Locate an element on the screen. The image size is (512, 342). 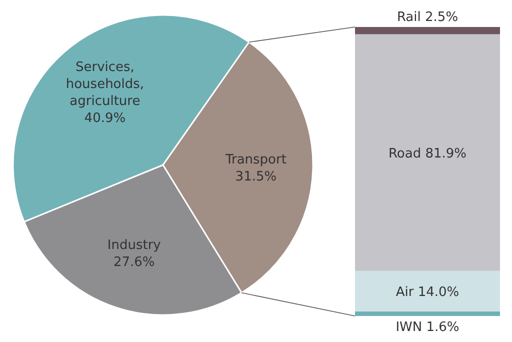
slice-label: Services, households, agriculture is located at coordinates (105, 84).